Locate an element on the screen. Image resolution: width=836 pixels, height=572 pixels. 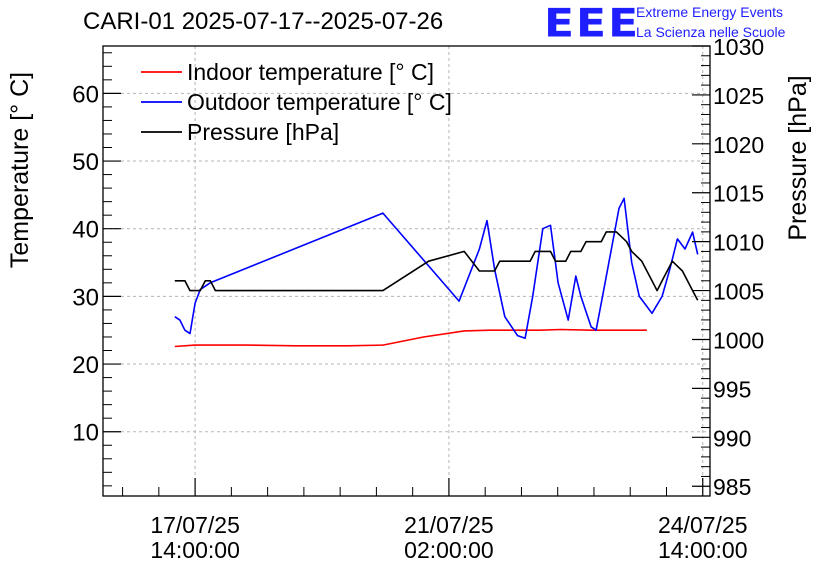
y-tick-label: 50 is located at coordinates (85, 162).